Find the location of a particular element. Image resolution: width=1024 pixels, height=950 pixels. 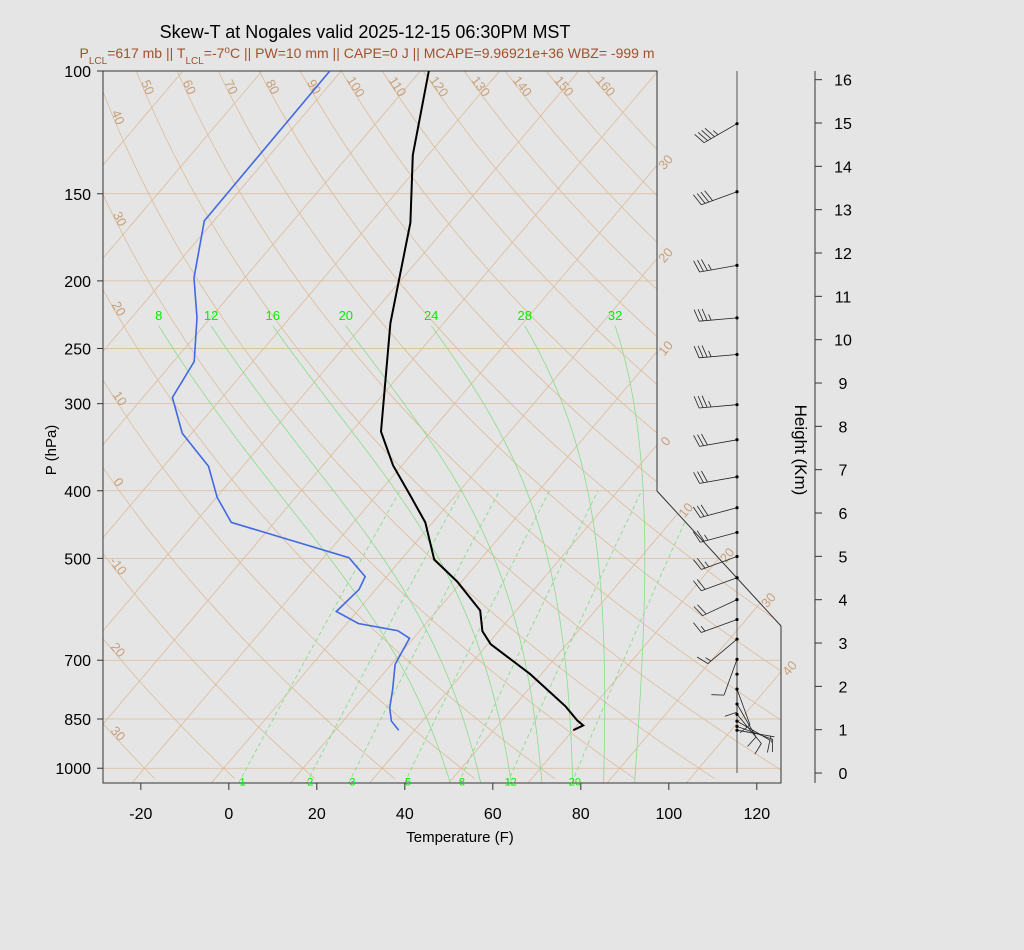

y2-tick-label: 13 is located at coordinates (843, 211).